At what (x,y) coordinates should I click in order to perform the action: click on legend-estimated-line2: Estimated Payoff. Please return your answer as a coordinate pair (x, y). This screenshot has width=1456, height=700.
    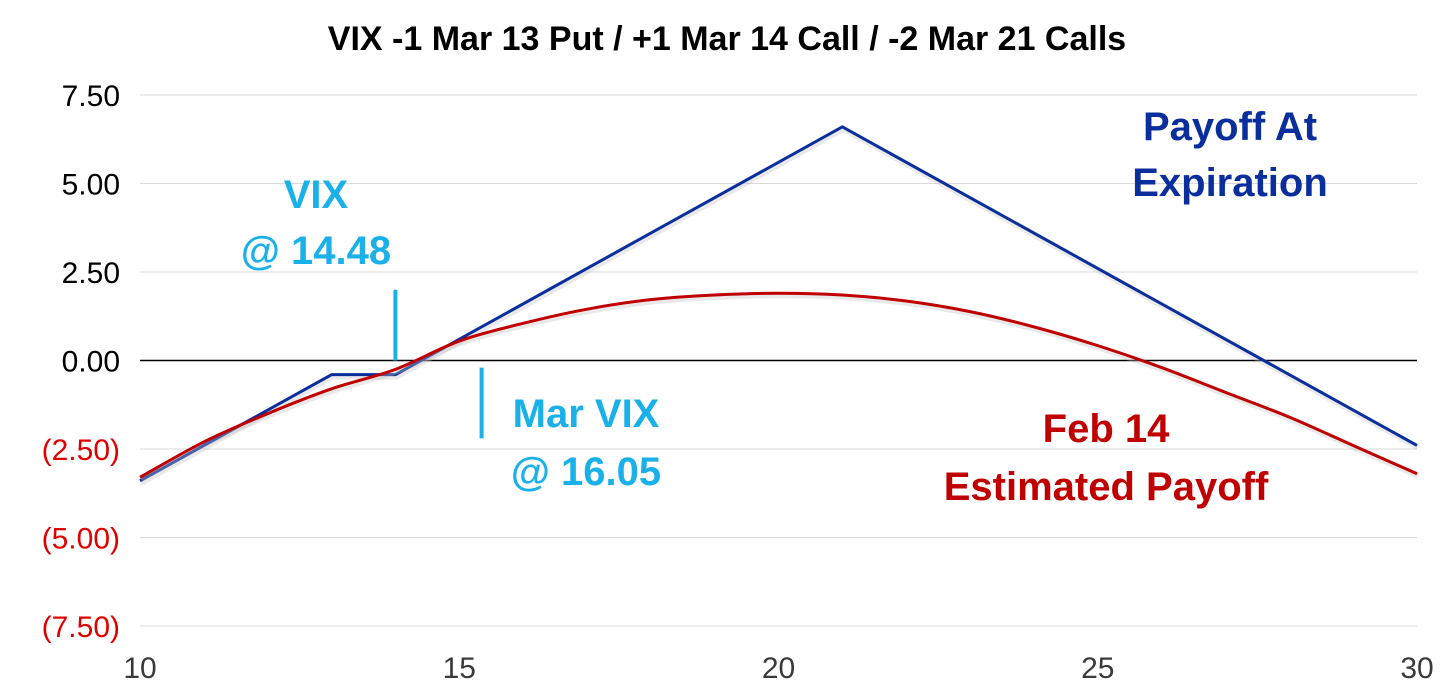
    Looking at the image, I should click on (1106, 487).